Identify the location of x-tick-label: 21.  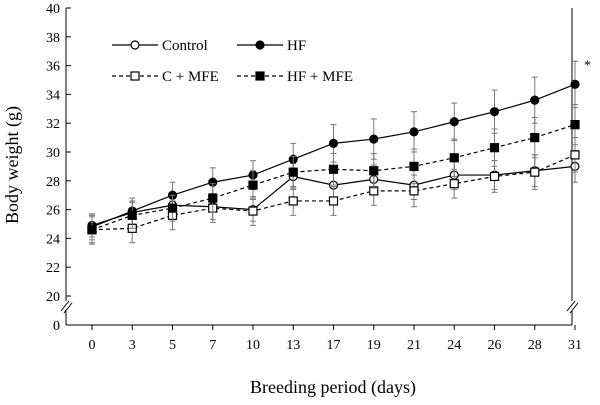
(414, 345).